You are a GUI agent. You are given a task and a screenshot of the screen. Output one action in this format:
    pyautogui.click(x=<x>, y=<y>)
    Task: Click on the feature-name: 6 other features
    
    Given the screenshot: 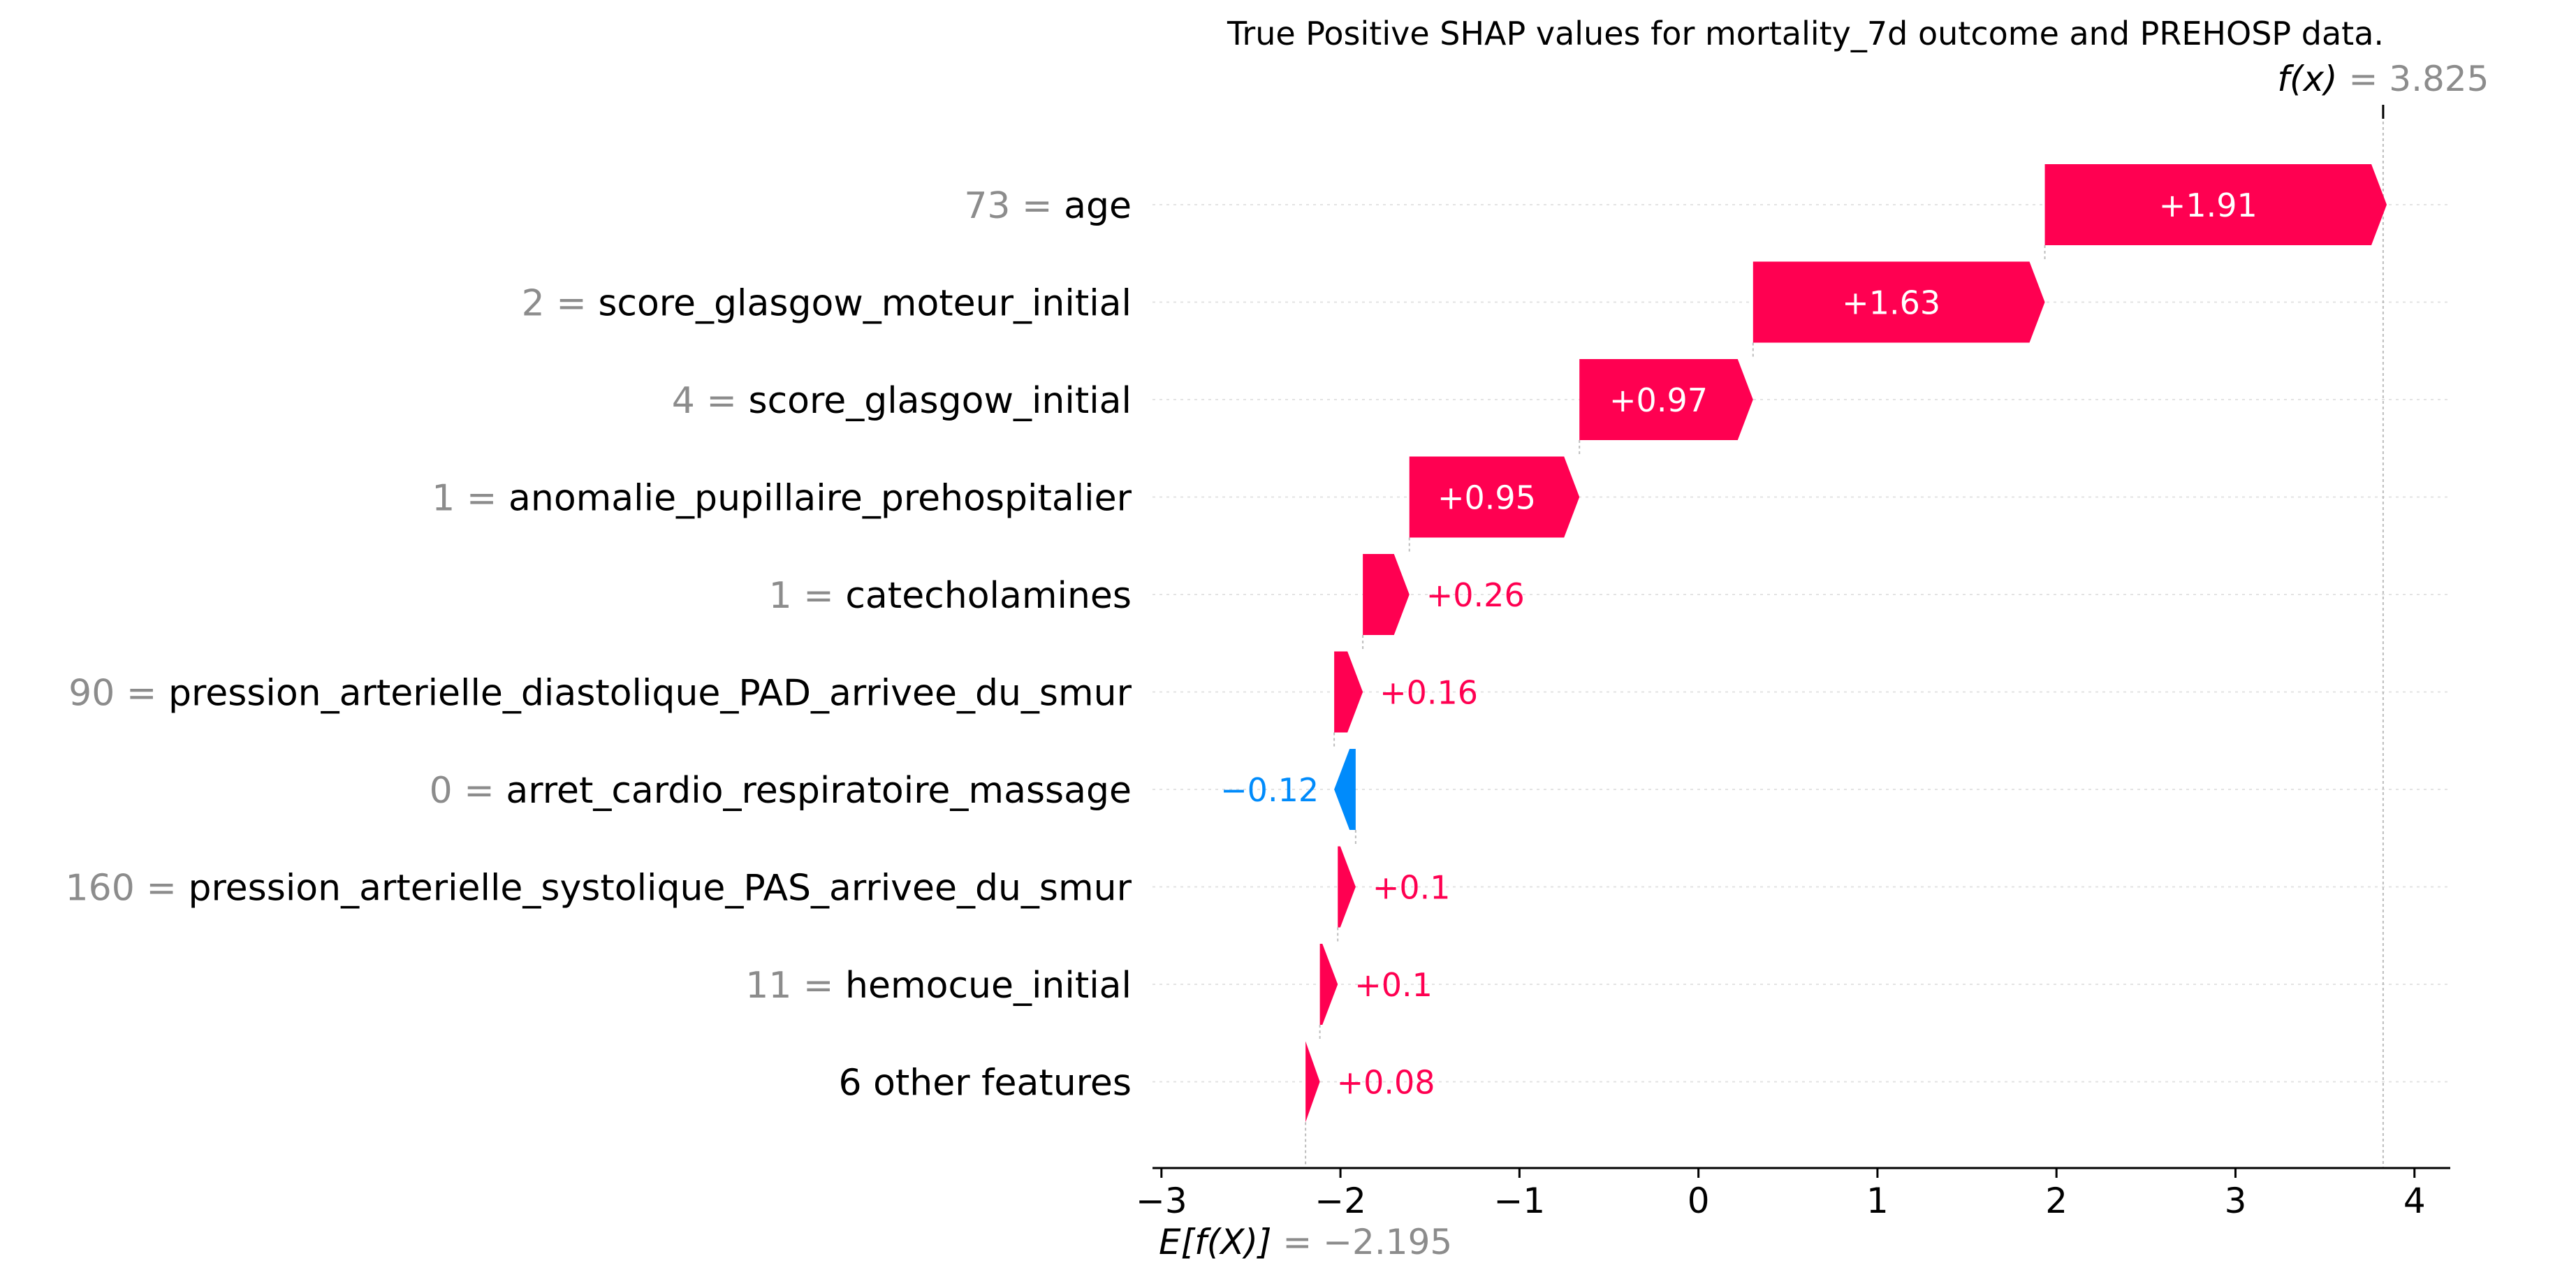 What is the action you would take?
    pyautogui.click(x=985, y=1083)
    